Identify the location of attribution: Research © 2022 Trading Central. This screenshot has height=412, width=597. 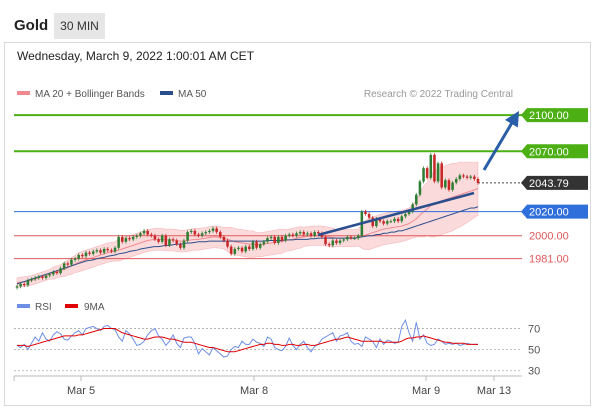
(438, 94).